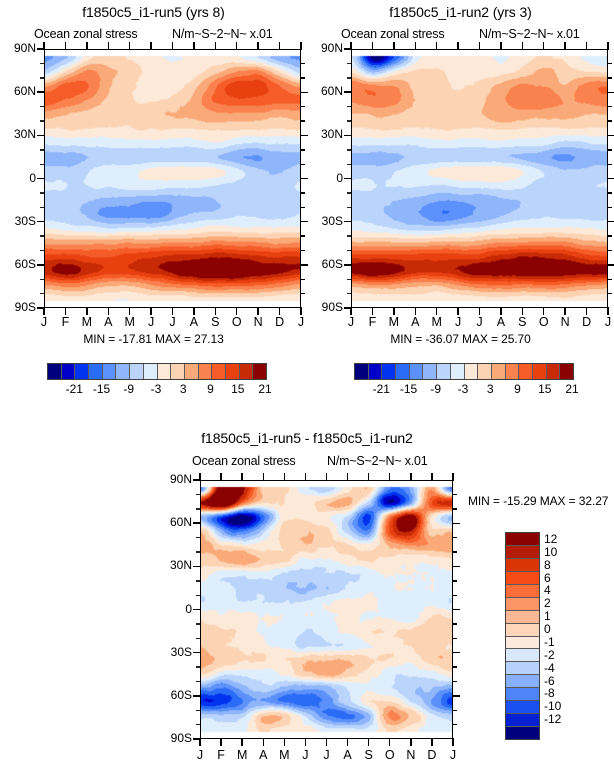 This screenshot has width=614, height=767. What do you see at coordinates (331, 134) in the screenshot?
I see `y-axis-label: 30N` at bounding box center [331, 134].